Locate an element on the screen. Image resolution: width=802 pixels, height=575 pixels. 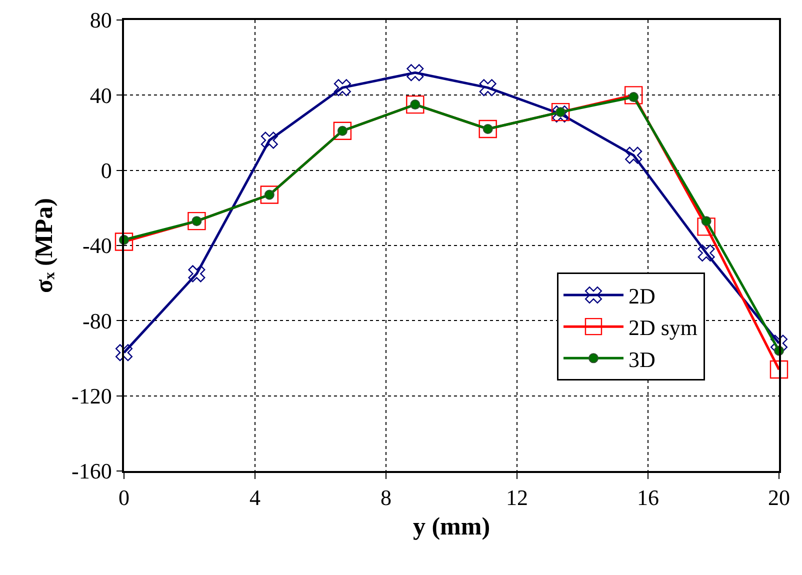
y-tick-label: 40 is located at coordinates (101, 95).